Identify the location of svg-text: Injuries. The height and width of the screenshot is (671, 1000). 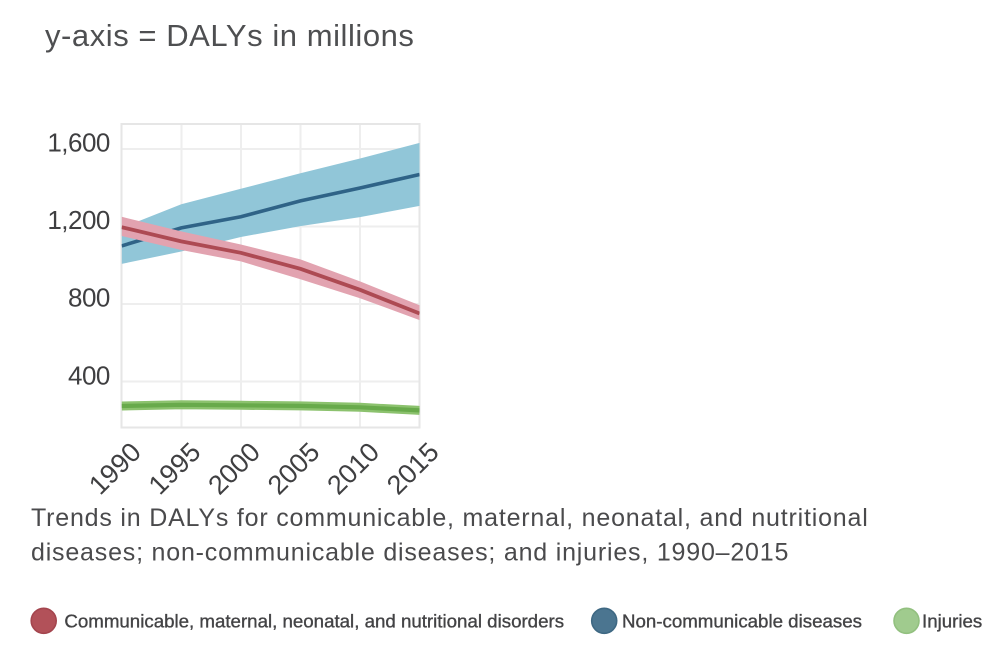
(952, 621).